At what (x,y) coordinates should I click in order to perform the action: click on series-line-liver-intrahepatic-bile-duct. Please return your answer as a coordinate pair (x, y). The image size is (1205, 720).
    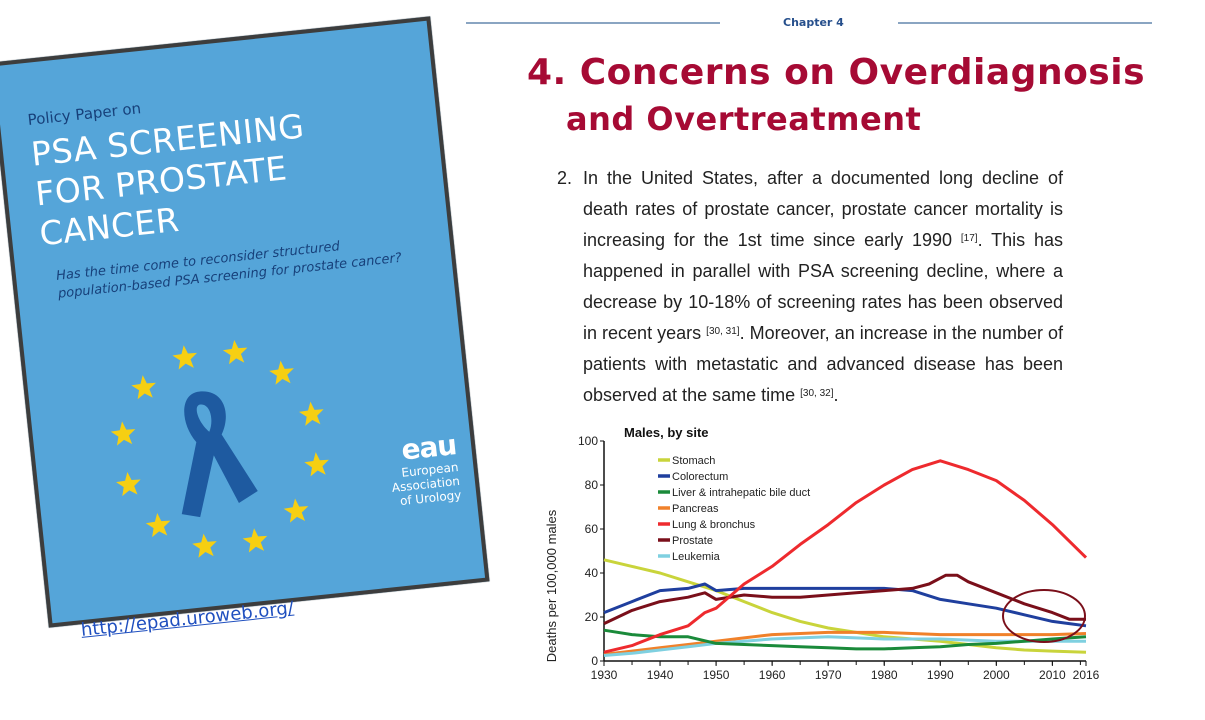
    Looking at the image, I should click on (845, 639).